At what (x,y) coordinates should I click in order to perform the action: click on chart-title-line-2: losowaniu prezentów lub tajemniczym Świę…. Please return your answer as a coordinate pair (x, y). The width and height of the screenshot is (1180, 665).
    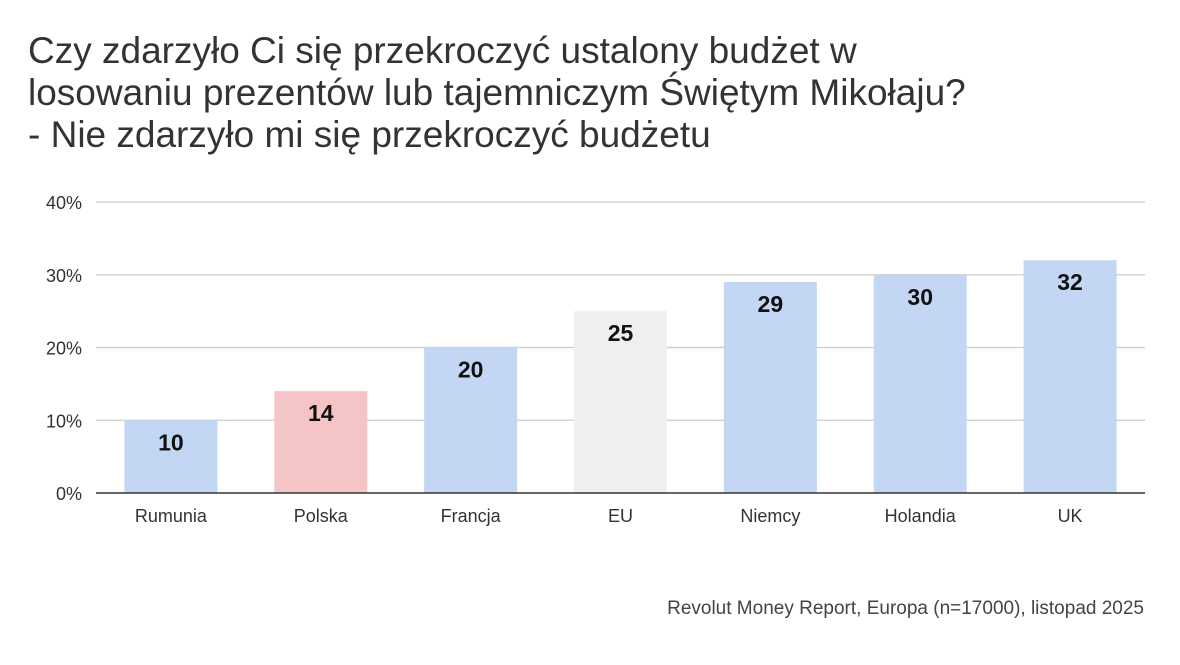
    Looking at the image, I should click on (497, 92).